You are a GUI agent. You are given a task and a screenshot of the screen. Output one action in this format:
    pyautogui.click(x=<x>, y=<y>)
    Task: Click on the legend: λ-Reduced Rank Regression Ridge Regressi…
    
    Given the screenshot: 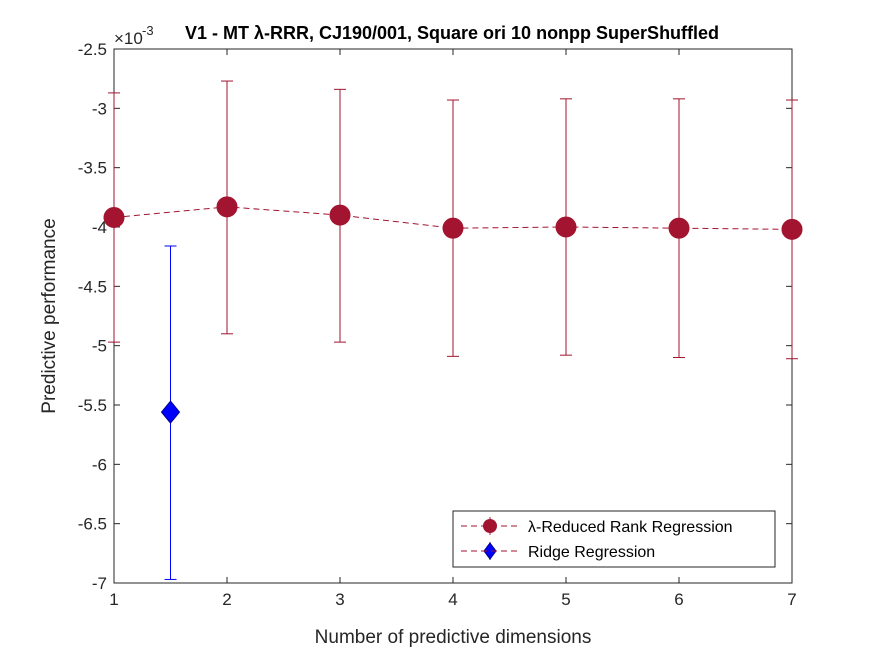 What is the action you would take?
    pyautogui.click(x=614, y=539)
    